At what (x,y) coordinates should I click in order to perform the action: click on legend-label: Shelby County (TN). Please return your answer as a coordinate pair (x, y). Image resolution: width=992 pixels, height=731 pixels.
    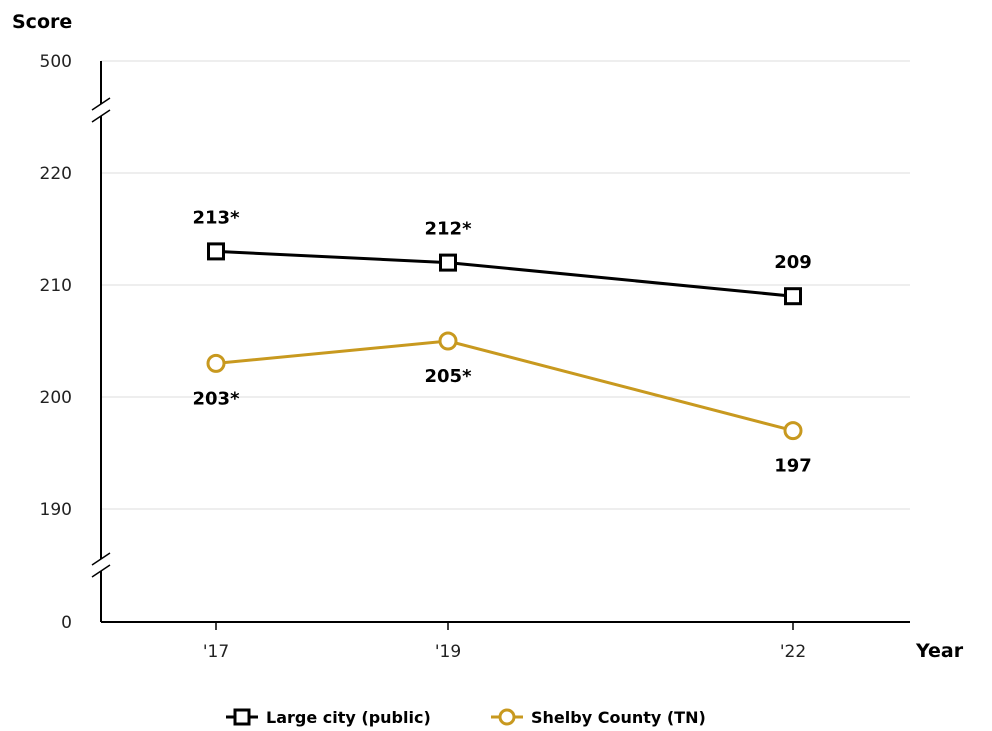
    Looking at the image, I should click on (618, 717).